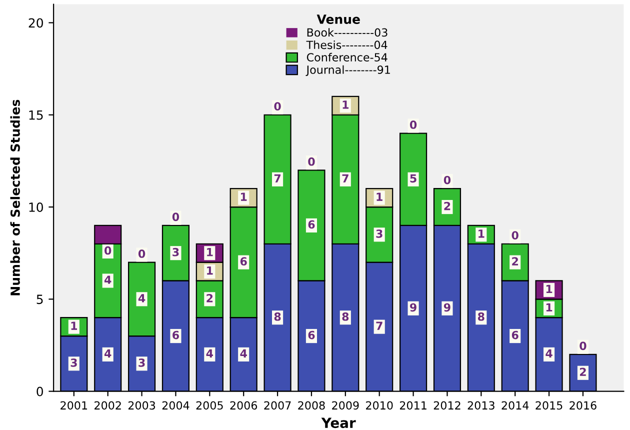  I want to click on legend-label: Journal--------91, so click(348, 70).